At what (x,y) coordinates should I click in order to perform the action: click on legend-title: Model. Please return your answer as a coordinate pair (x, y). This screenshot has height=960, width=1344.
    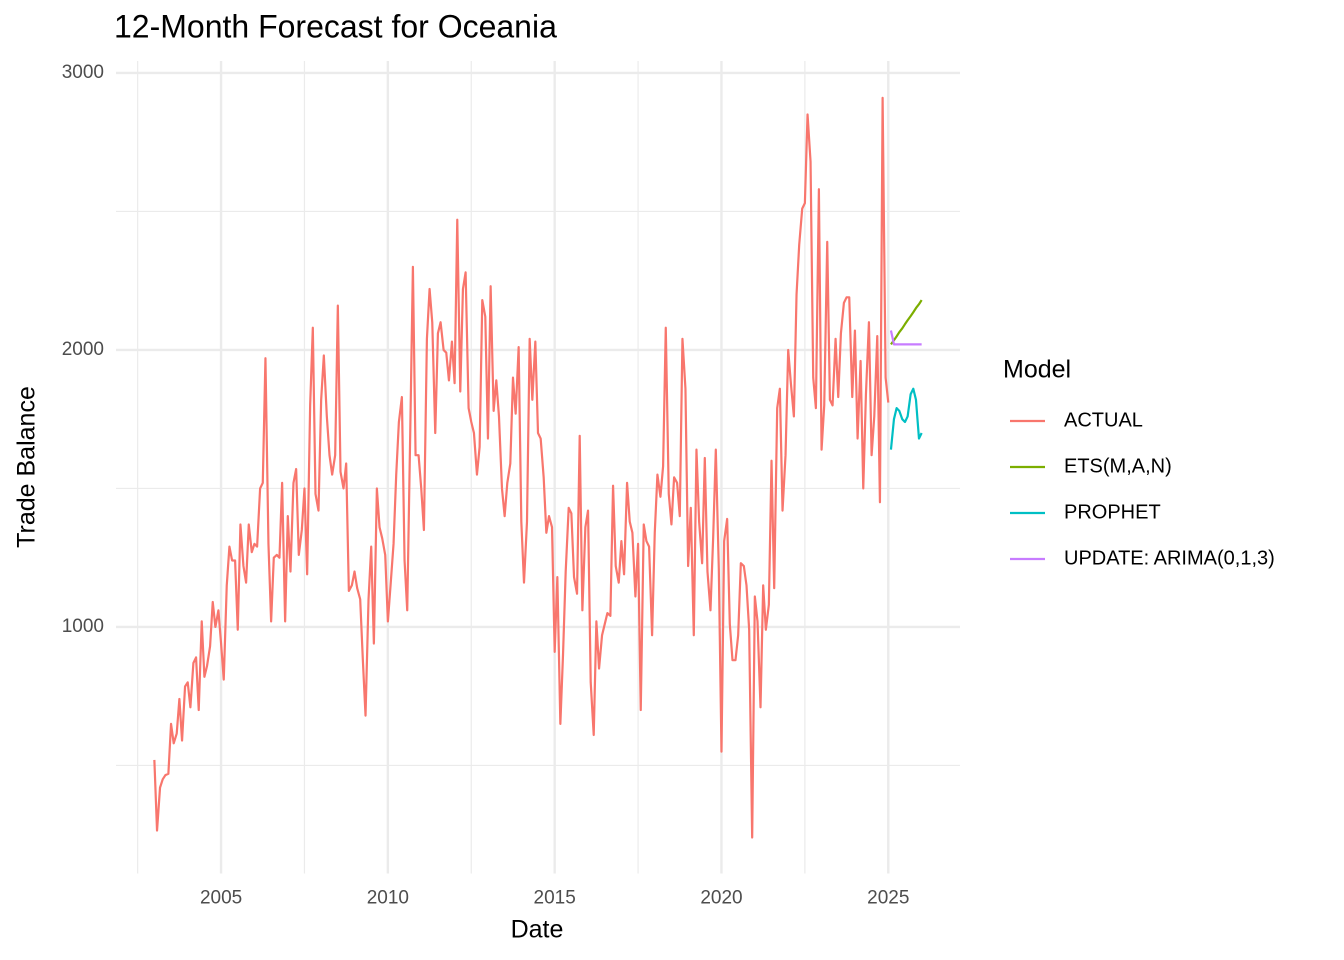
    Looking at the image, I should click on (1037, 370).